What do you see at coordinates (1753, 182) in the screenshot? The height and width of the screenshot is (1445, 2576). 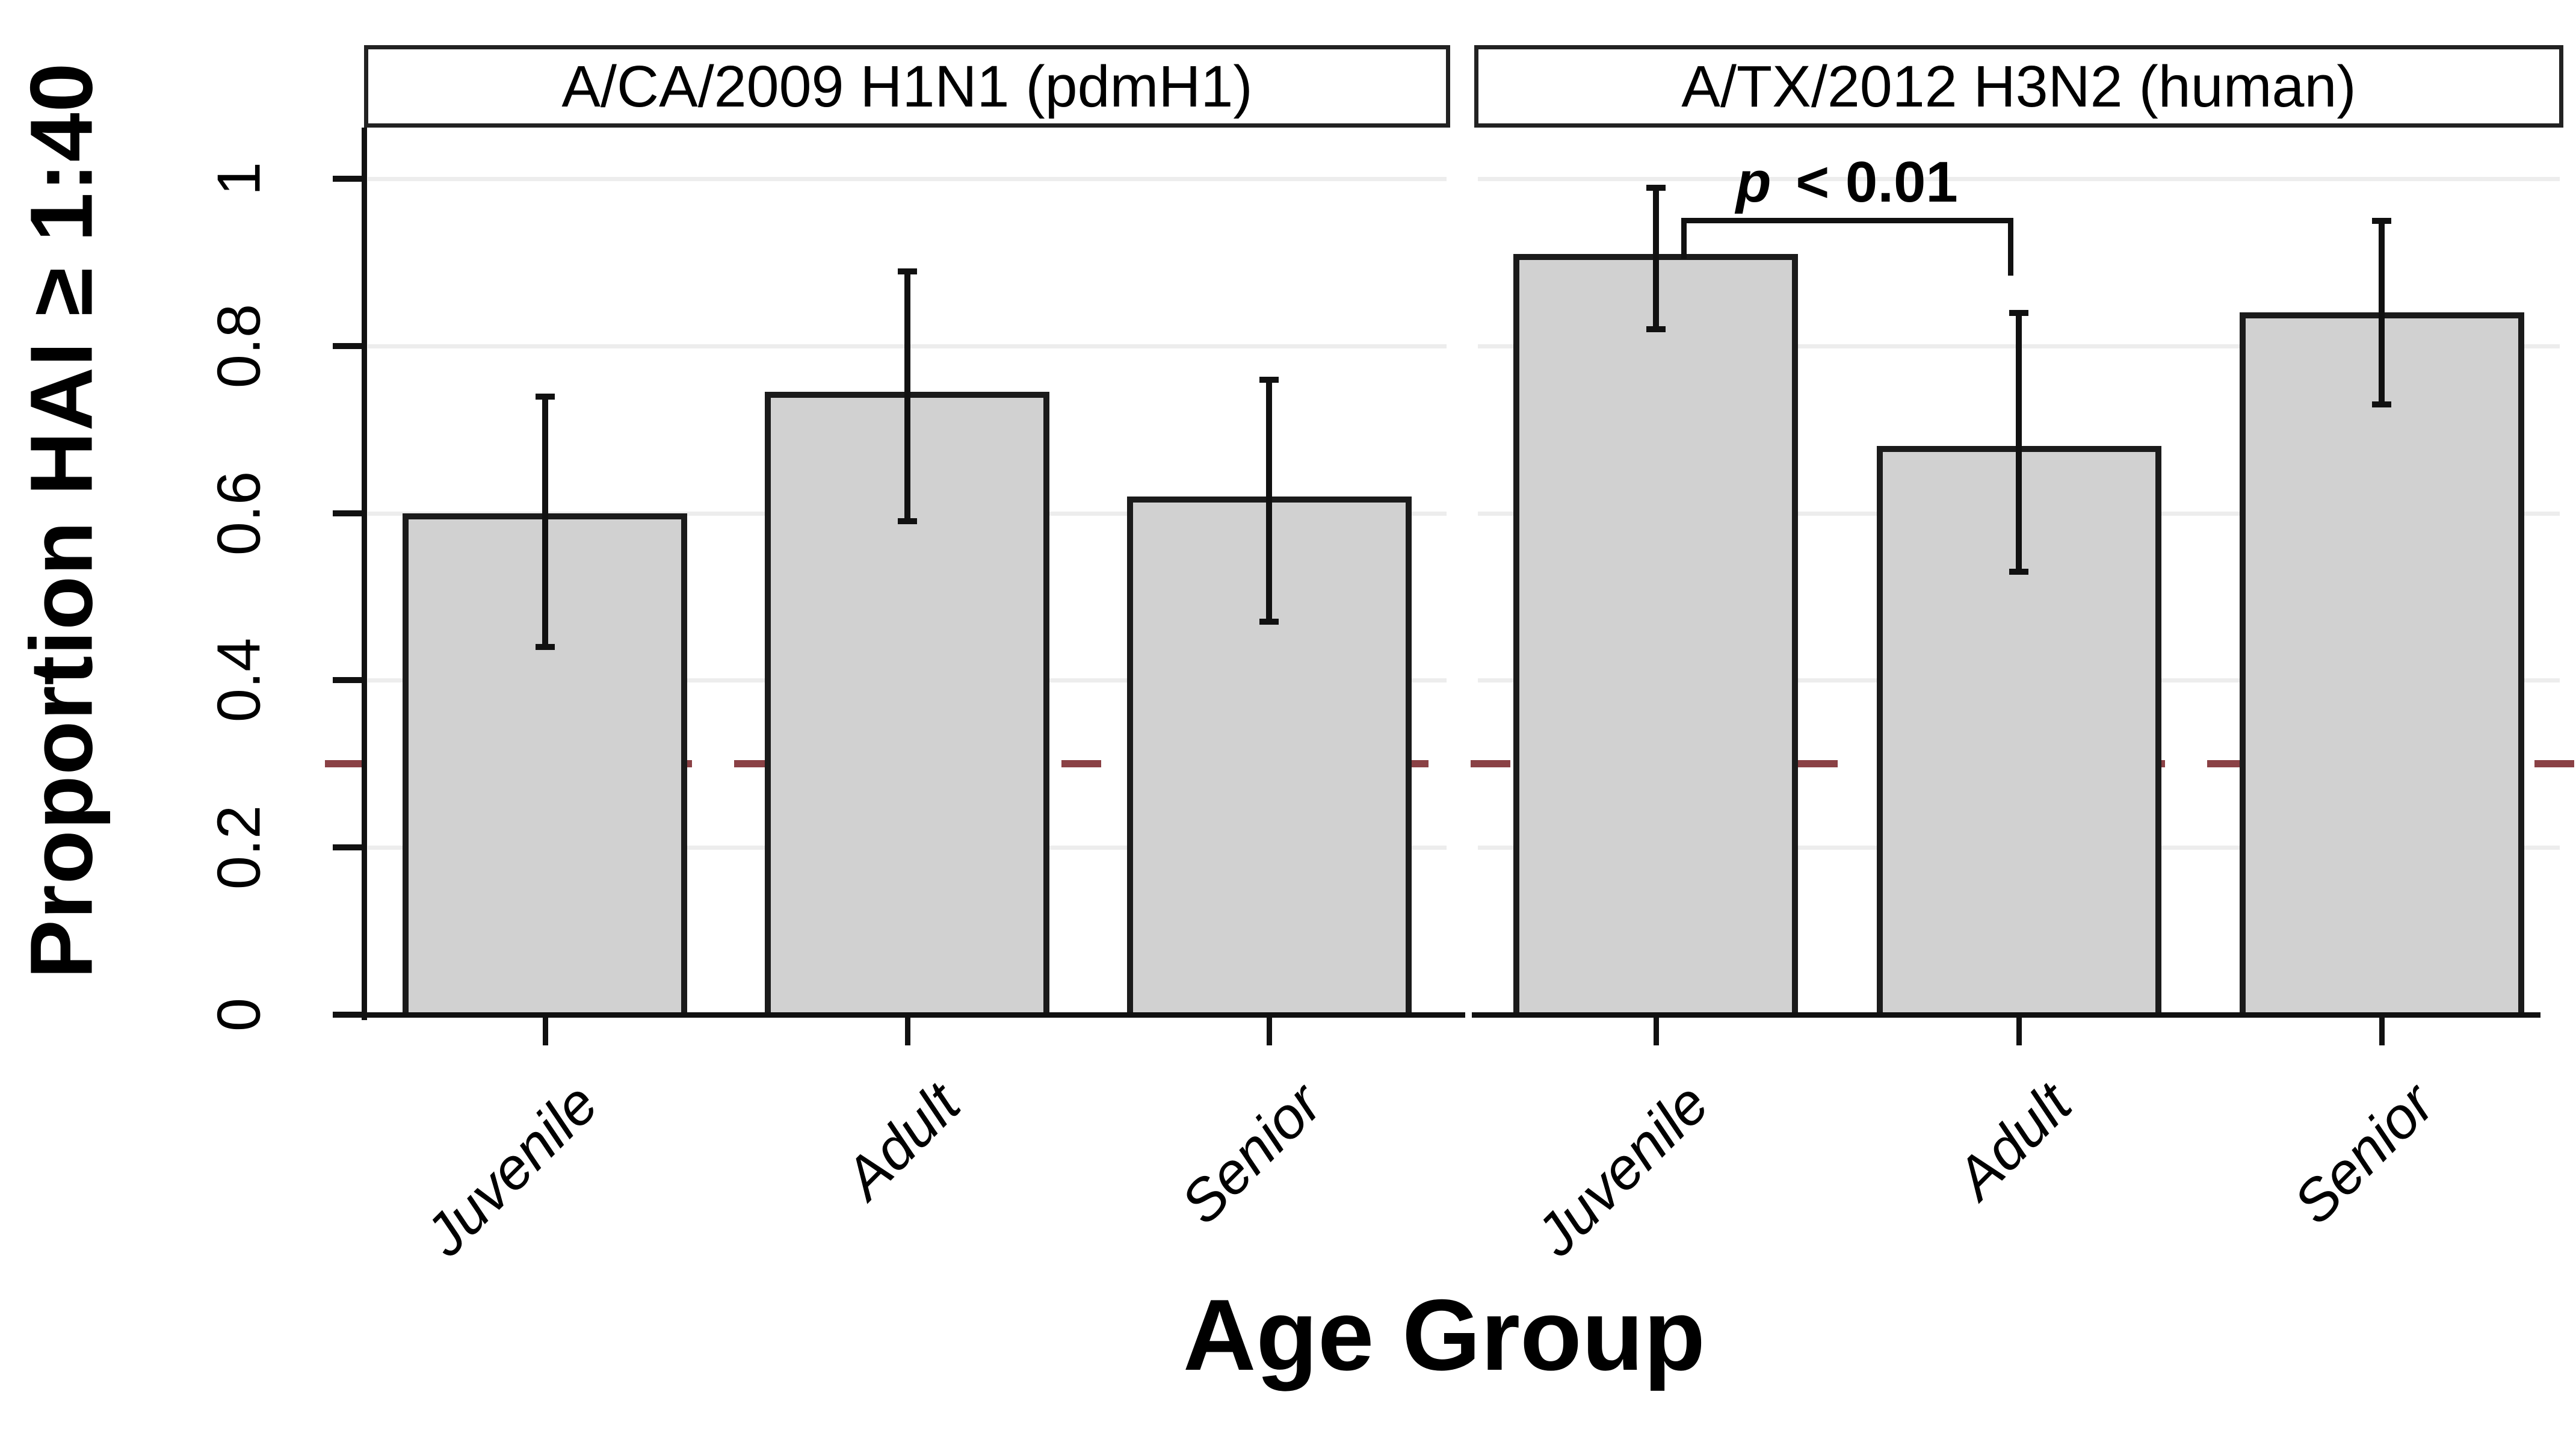 I see `p-value-symbol: p` at bounding box center [1753, 182].